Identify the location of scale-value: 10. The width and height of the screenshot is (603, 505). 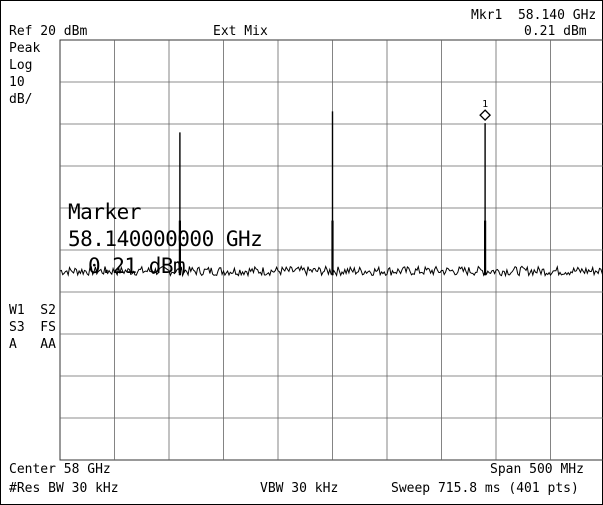
(17, 82).